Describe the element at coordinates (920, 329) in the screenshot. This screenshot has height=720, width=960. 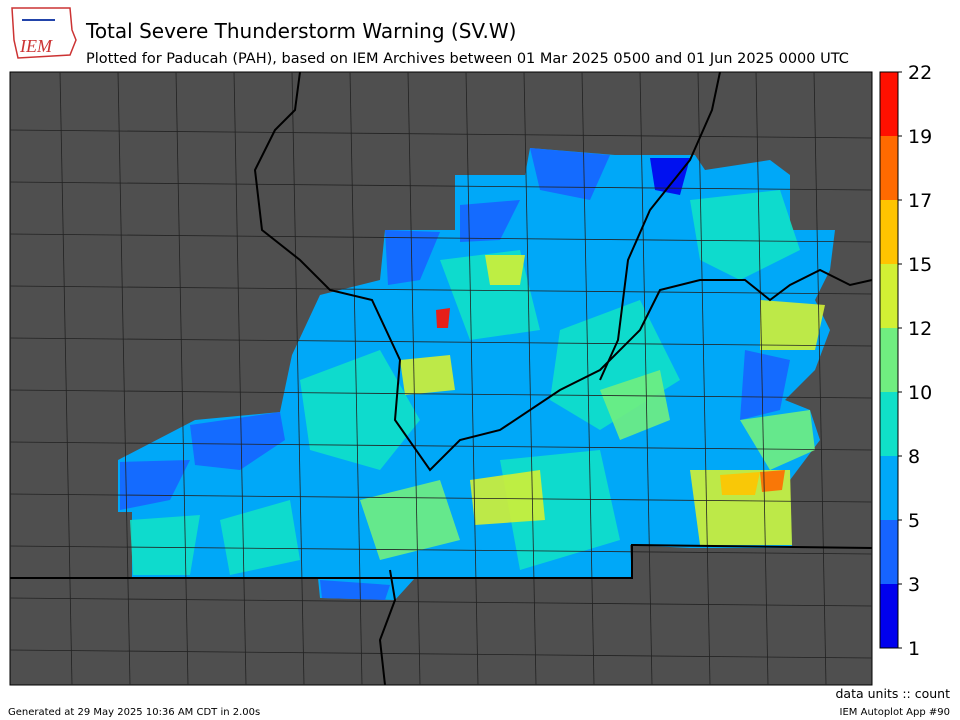
I see `colorbar-tick-label: 12` at that location.